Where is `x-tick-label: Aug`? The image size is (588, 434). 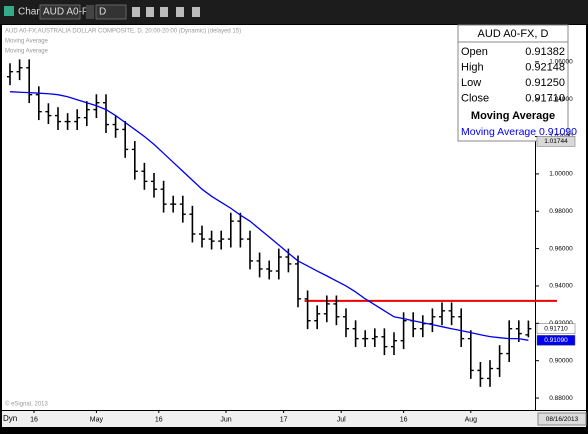 x-tick-label: Aug is located at coordinates (471, 419).